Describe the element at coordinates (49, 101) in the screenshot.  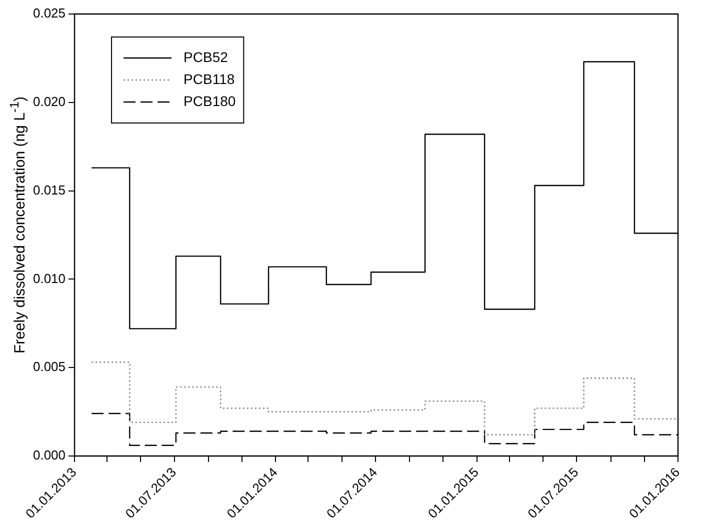
I see `y-tick-label: 0.020` at that location.